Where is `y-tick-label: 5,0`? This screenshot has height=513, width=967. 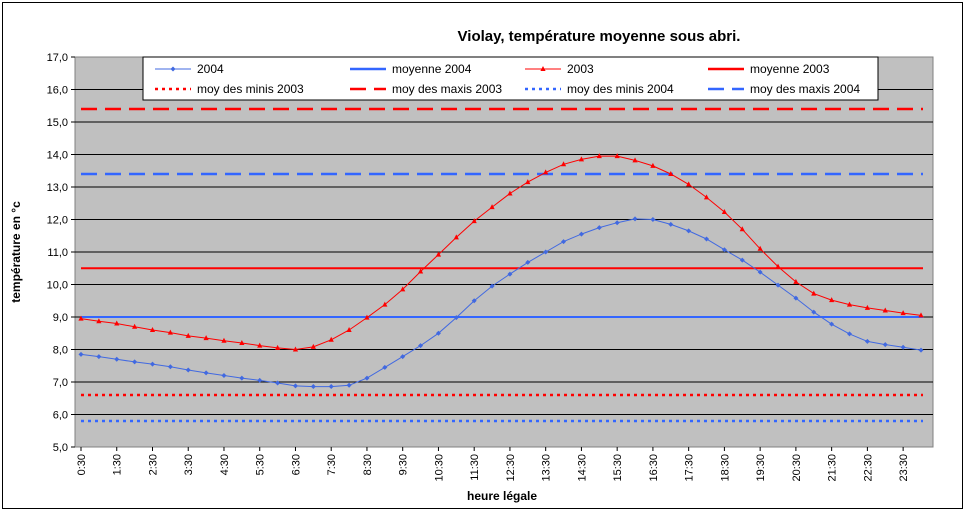
y-tick-label: 5,0 is located at coordinates (60, 448).